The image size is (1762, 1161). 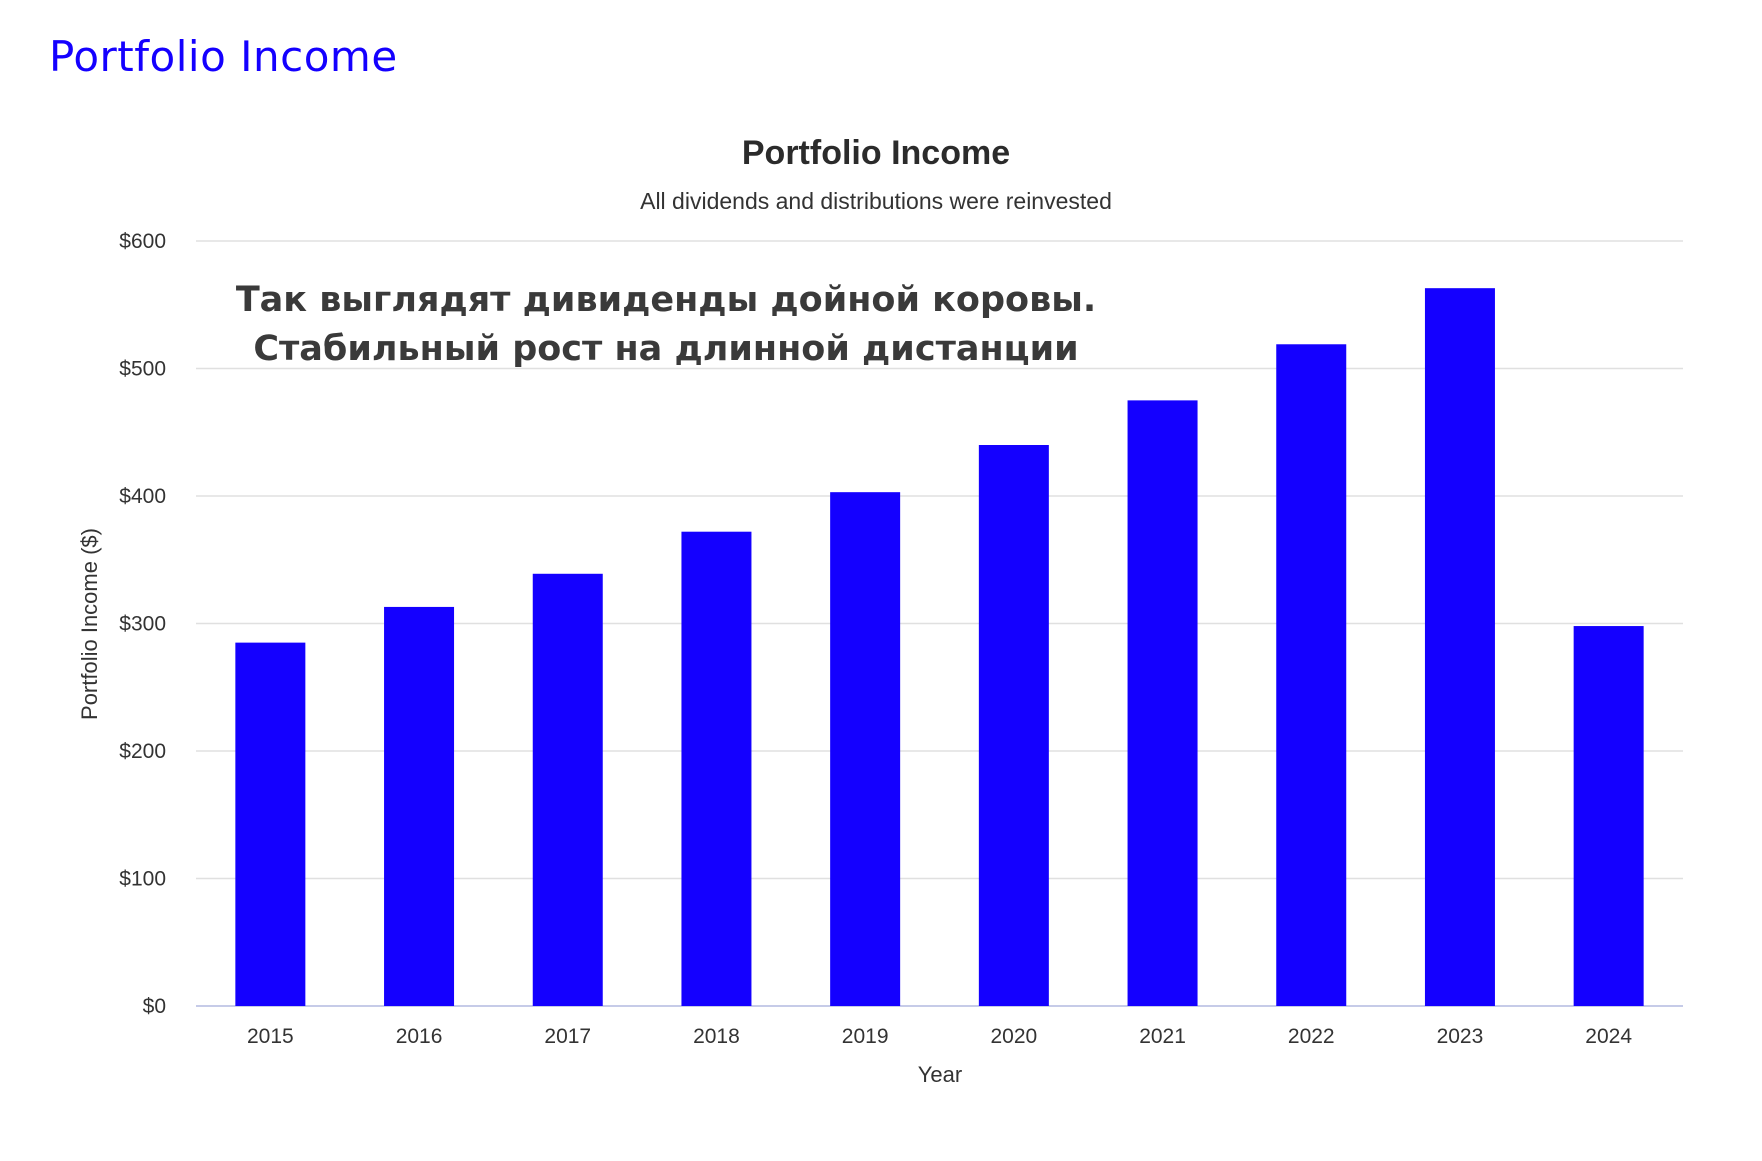 What do you see at coordinates (89, 624) in the screenshot?
I see `y-axis-label: Portfolio Income ($)` at bounding box center [89, 624].